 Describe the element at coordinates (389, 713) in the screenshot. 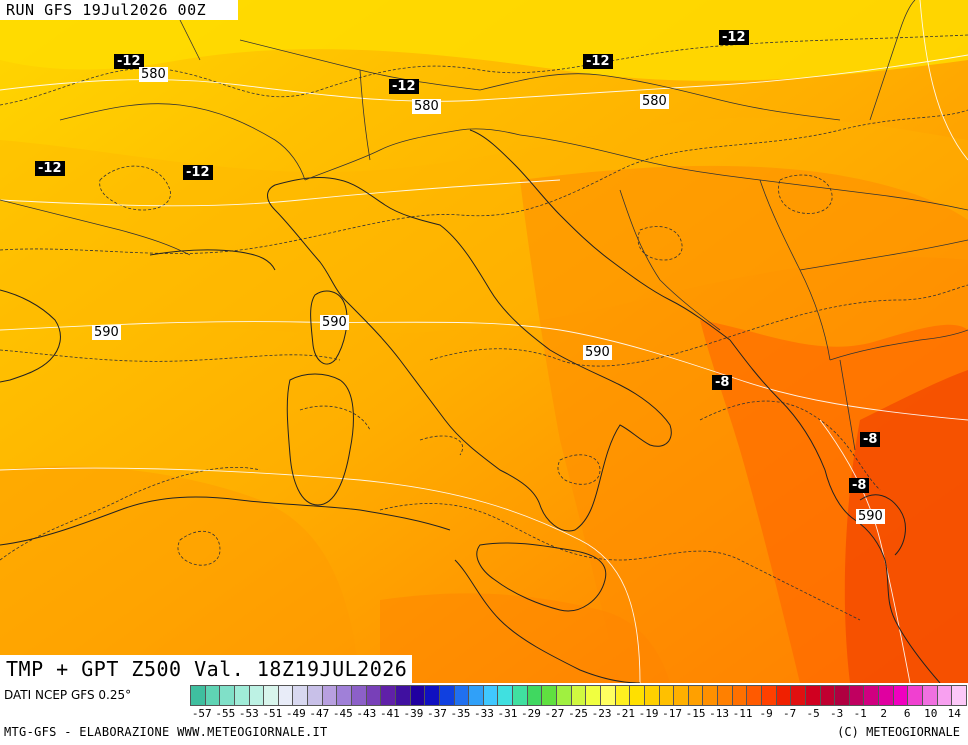

I see `colorbar-tick-label: -41` at that location.